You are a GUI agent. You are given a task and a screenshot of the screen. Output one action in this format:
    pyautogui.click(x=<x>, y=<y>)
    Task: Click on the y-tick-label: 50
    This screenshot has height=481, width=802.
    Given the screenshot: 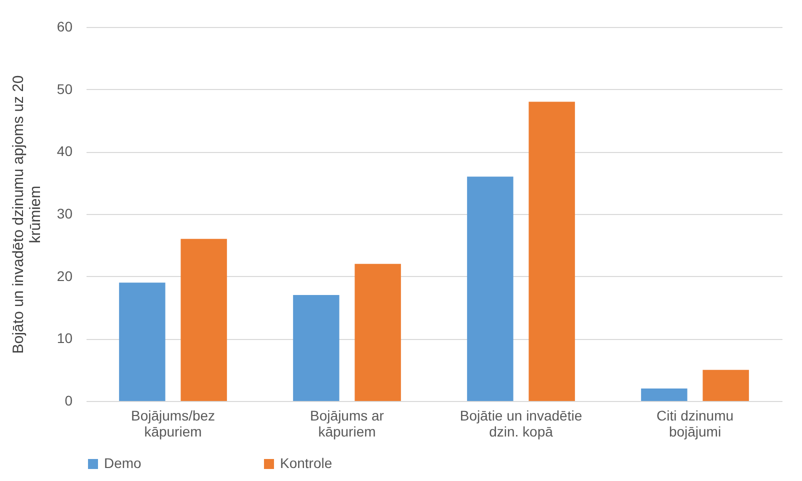 What is the action you would take?
    pyautogui.click(x=64, y=88)
    